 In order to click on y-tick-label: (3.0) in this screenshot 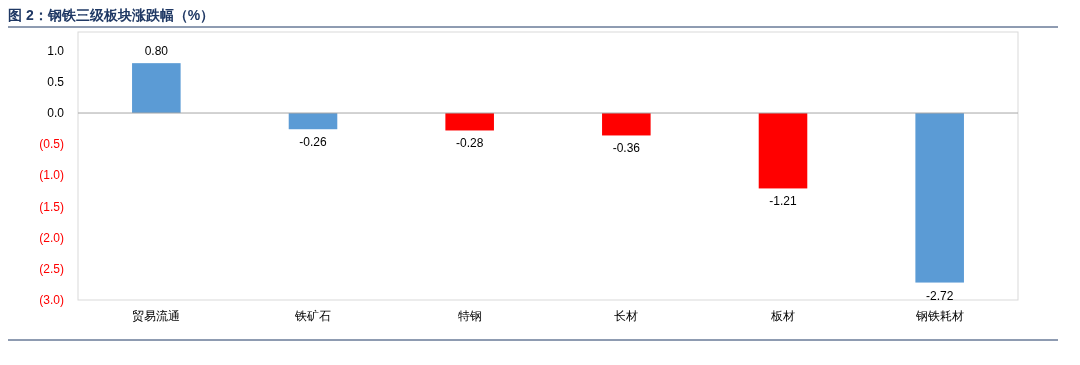, I will do `click(51, 300)`.